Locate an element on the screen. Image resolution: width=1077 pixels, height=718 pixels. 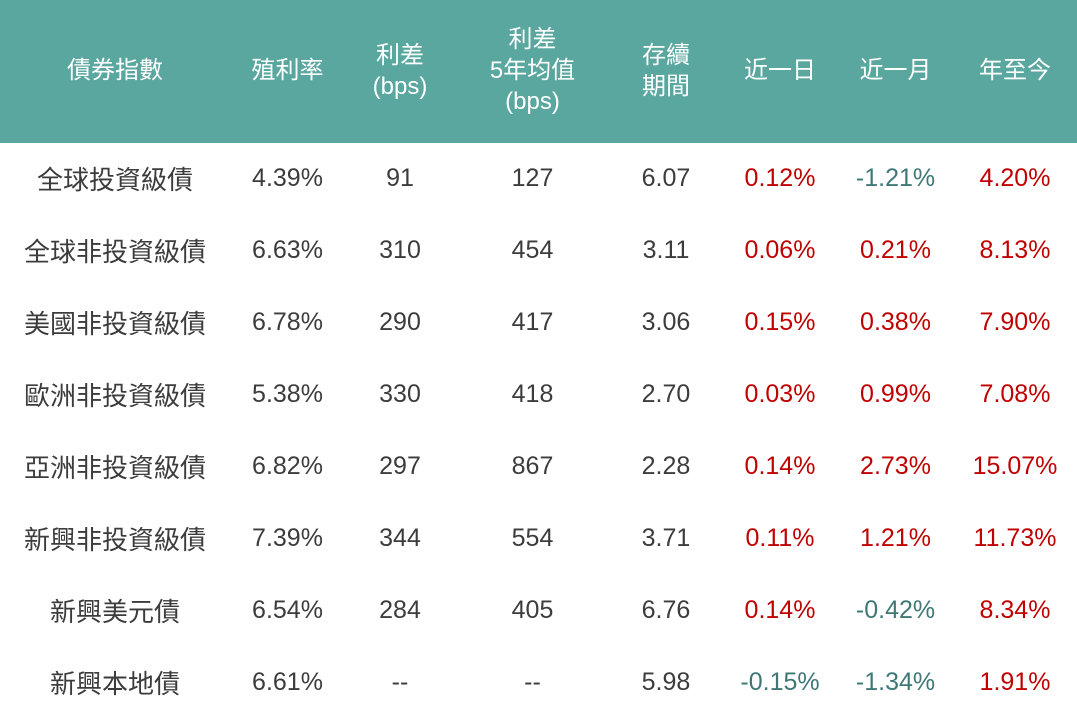
cell-spread_5y_avg: 418 is located at coordinates (532, 394).